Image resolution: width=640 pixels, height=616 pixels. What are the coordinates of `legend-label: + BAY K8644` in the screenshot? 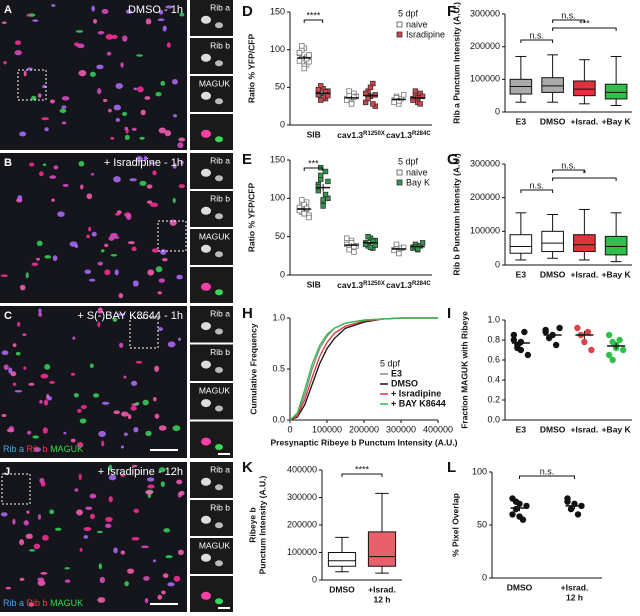 It's located at (418, 403).